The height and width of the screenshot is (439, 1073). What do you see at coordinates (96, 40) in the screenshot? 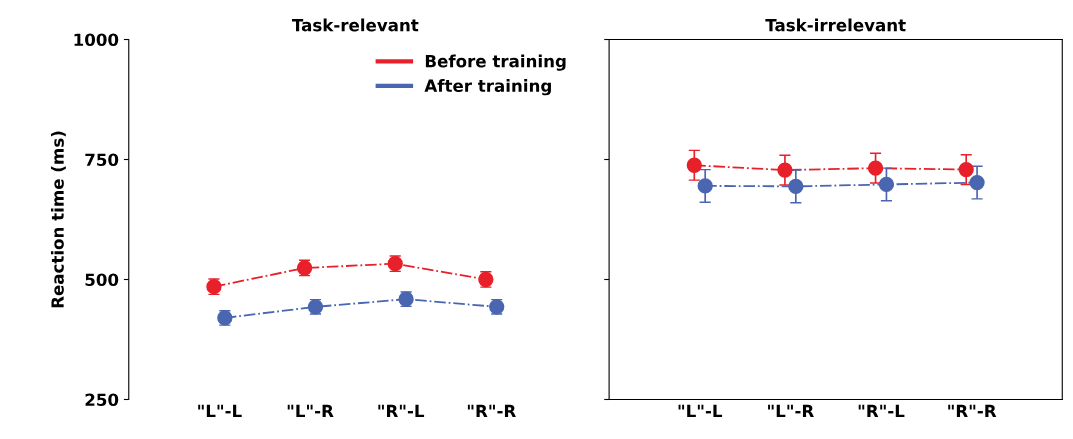
I see `y-tick-label: 1000` at bounding box center [96, 40].